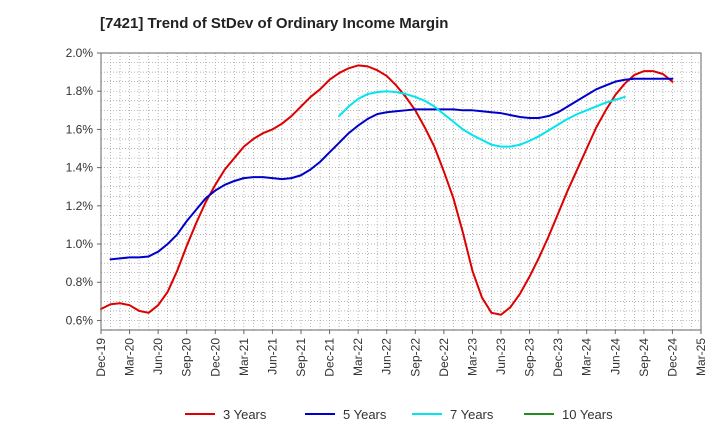 The image size is (720, 440). What do you see at coordinates (245, 414) in the screenshot?
I see `legend-label: 3 Years` at bounding box center [245, 414].